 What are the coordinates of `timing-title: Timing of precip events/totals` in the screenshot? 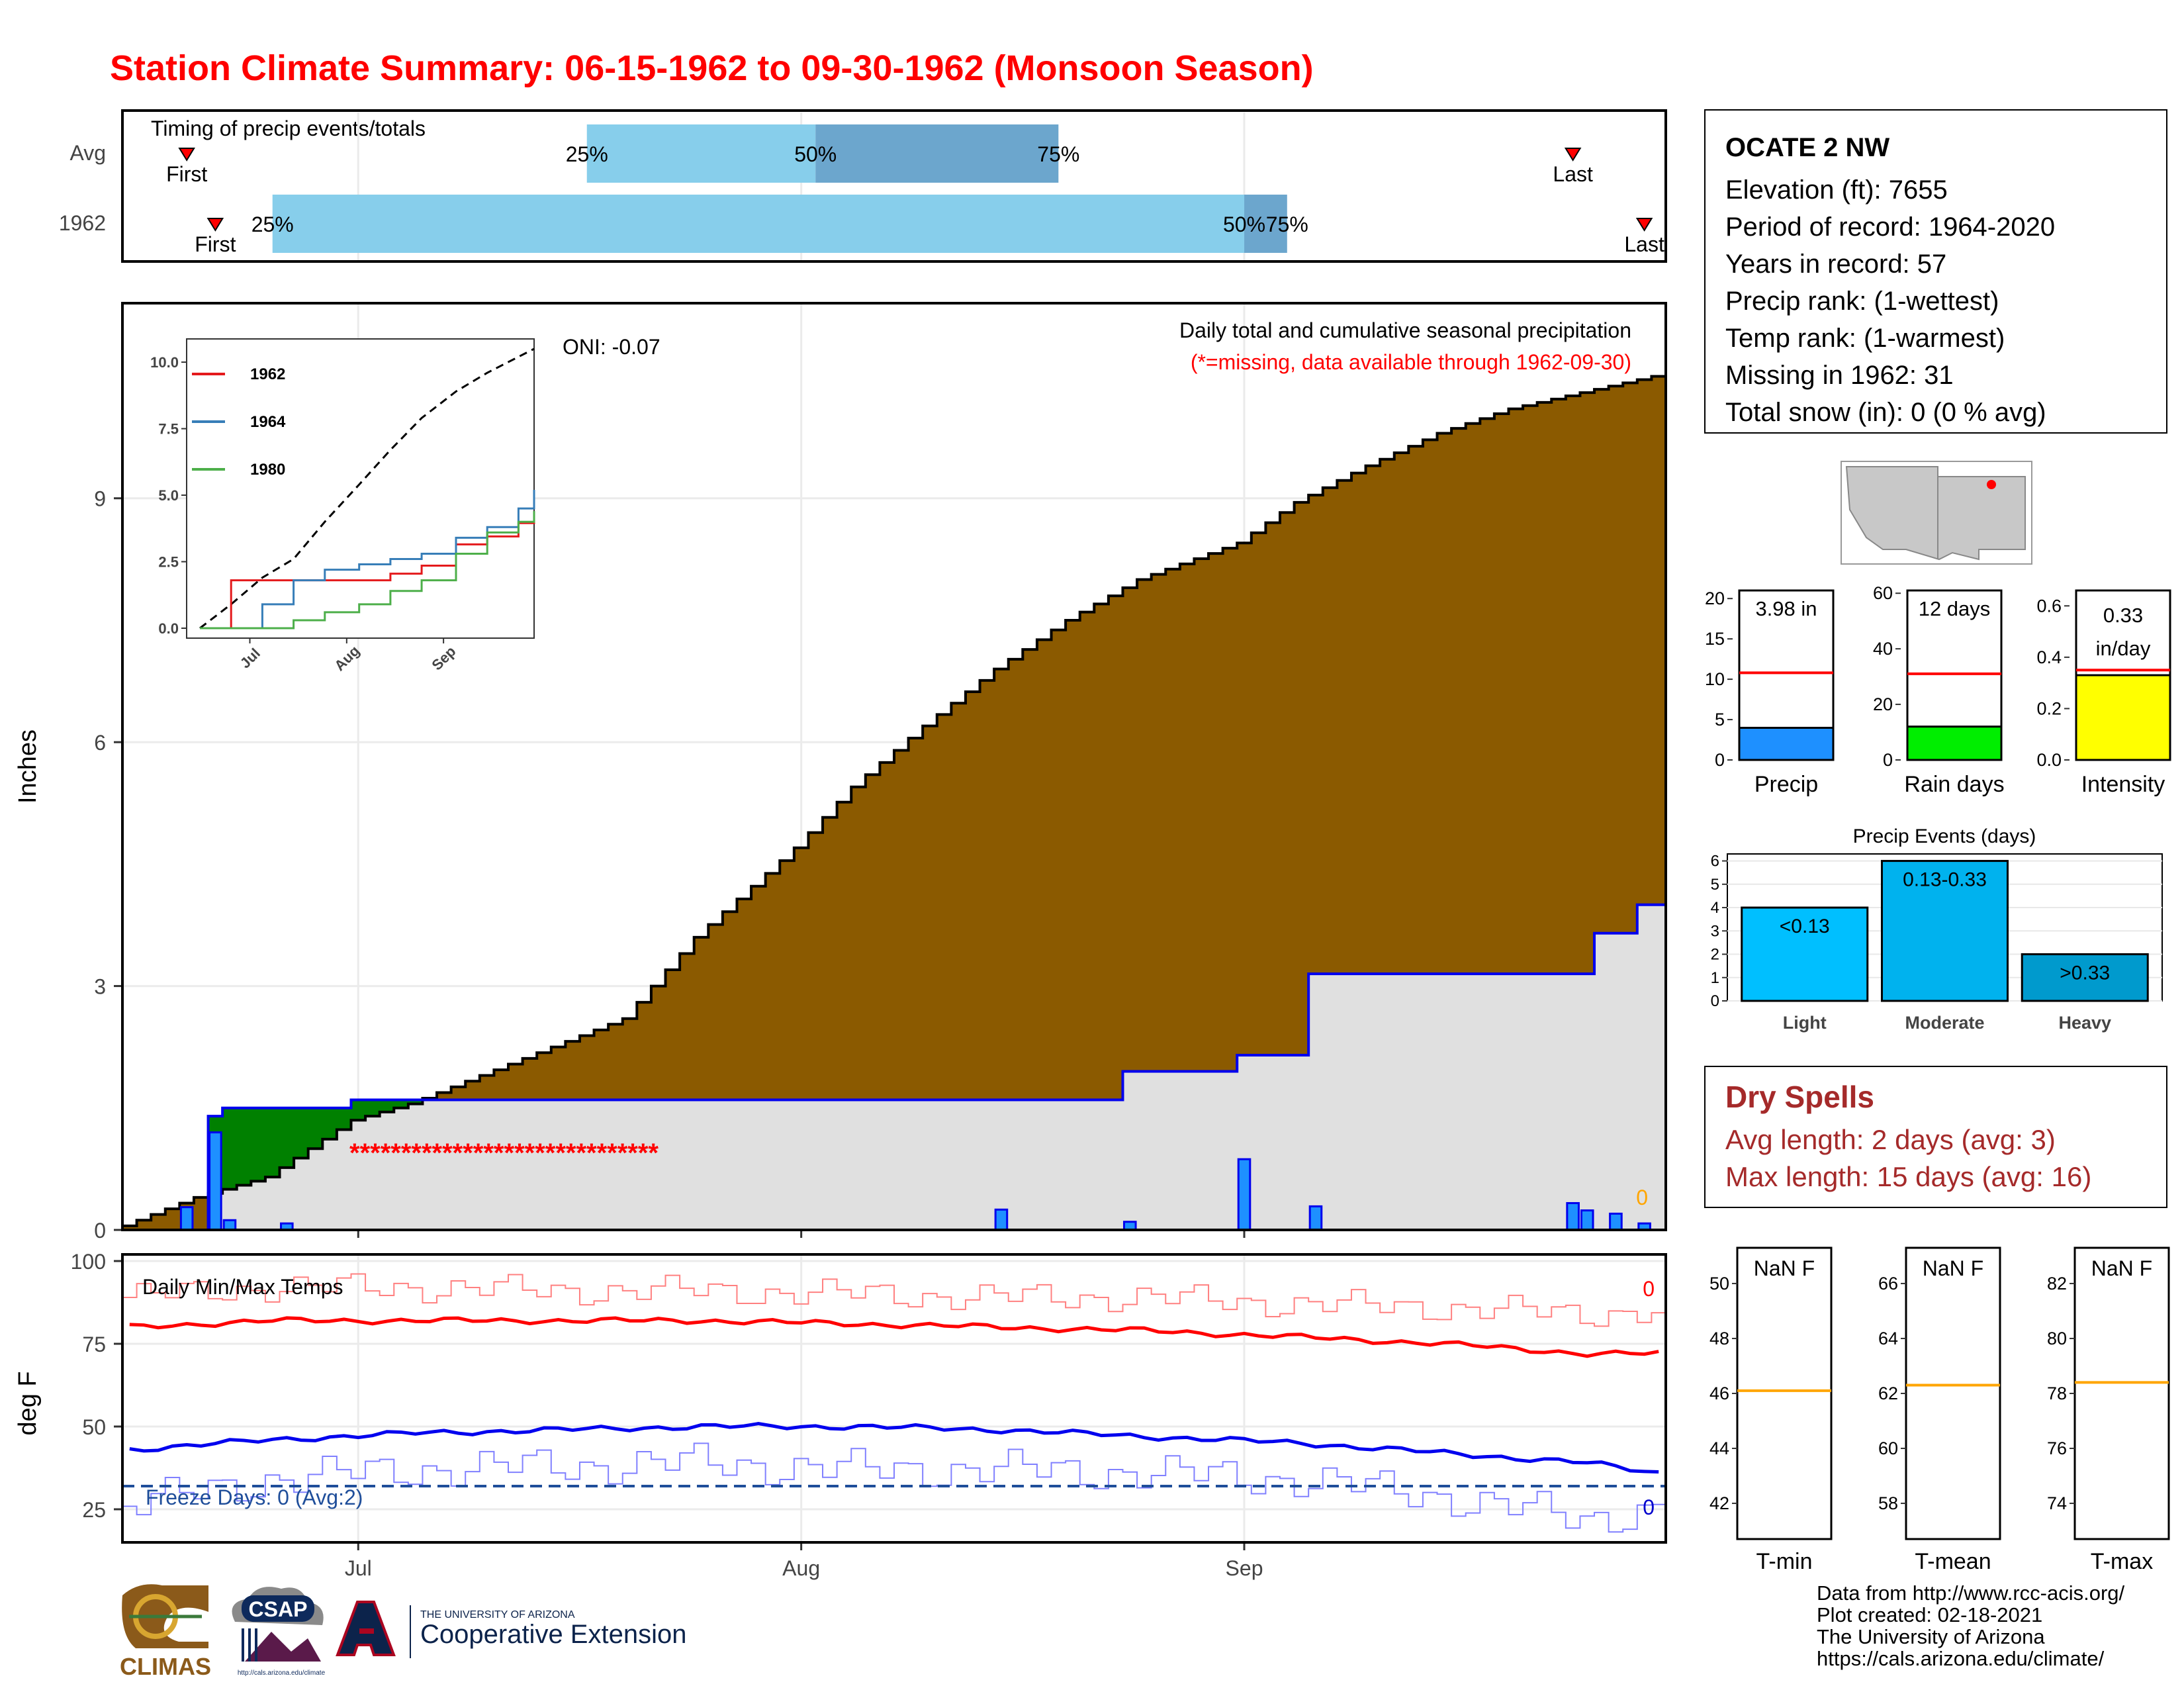 It's located at (288, 128).